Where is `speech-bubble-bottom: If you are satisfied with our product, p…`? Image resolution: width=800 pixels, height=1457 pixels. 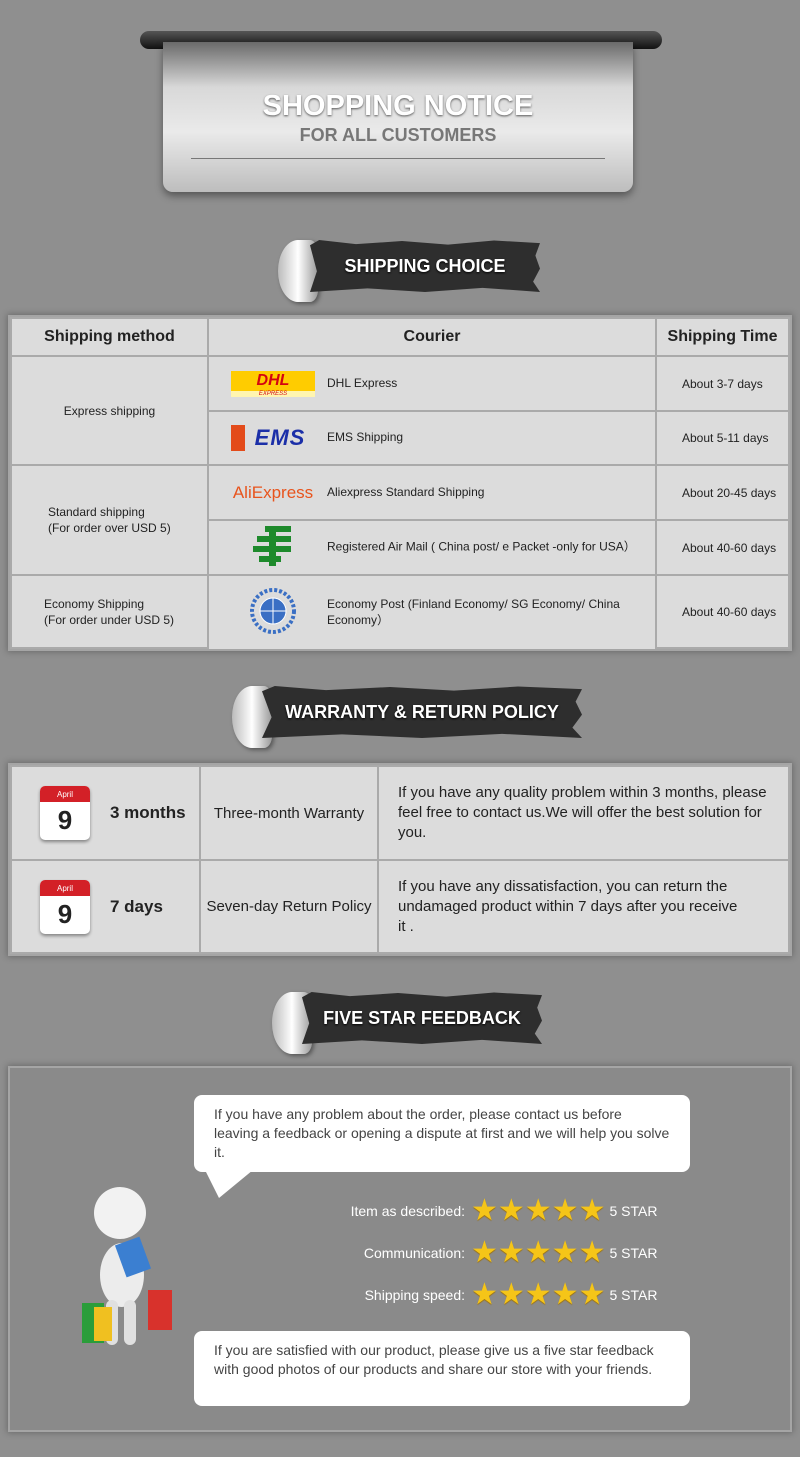
speech-bubble-bottom: If you are satisfied with our product, p… is located at coordinates (442, 1368).